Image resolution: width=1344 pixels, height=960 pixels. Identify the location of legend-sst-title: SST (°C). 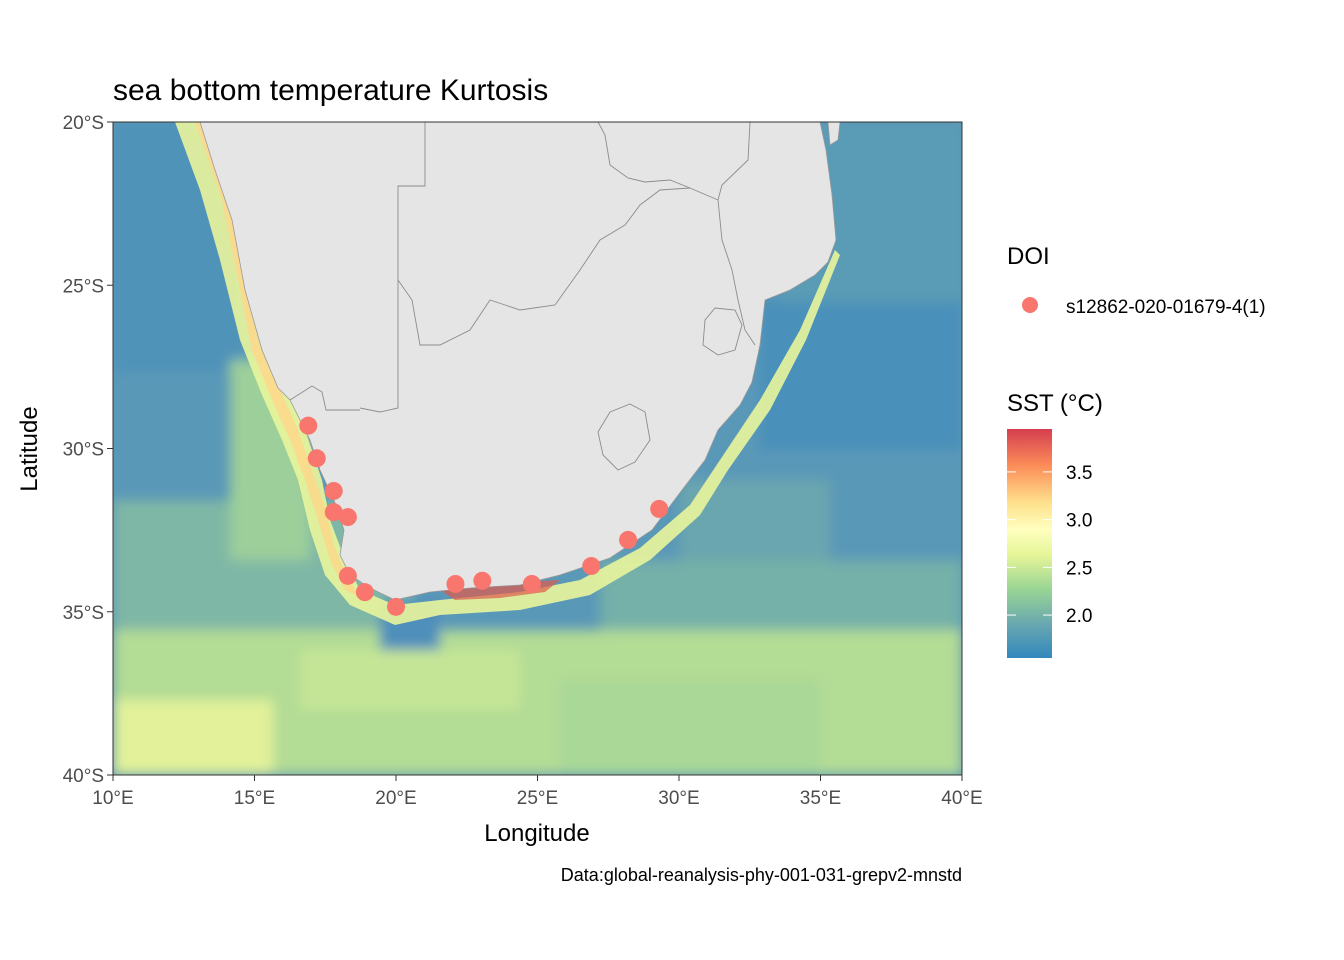
(1055, 403).